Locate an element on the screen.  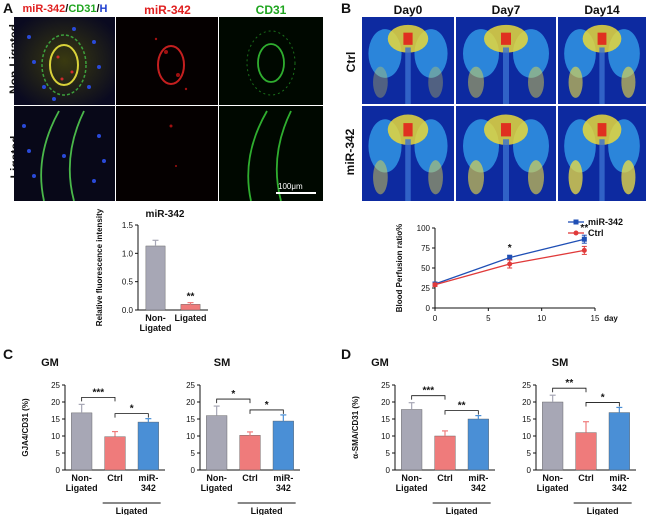
chart-title: SM is located at coordinates (560, 363).